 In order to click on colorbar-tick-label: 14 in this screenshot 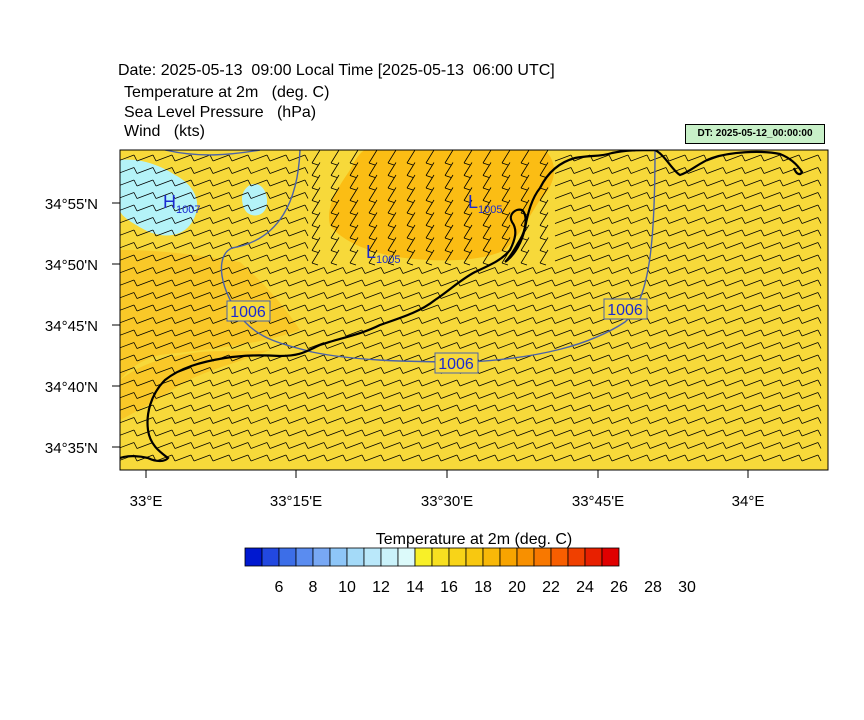, I will do `click(415, 587)`.